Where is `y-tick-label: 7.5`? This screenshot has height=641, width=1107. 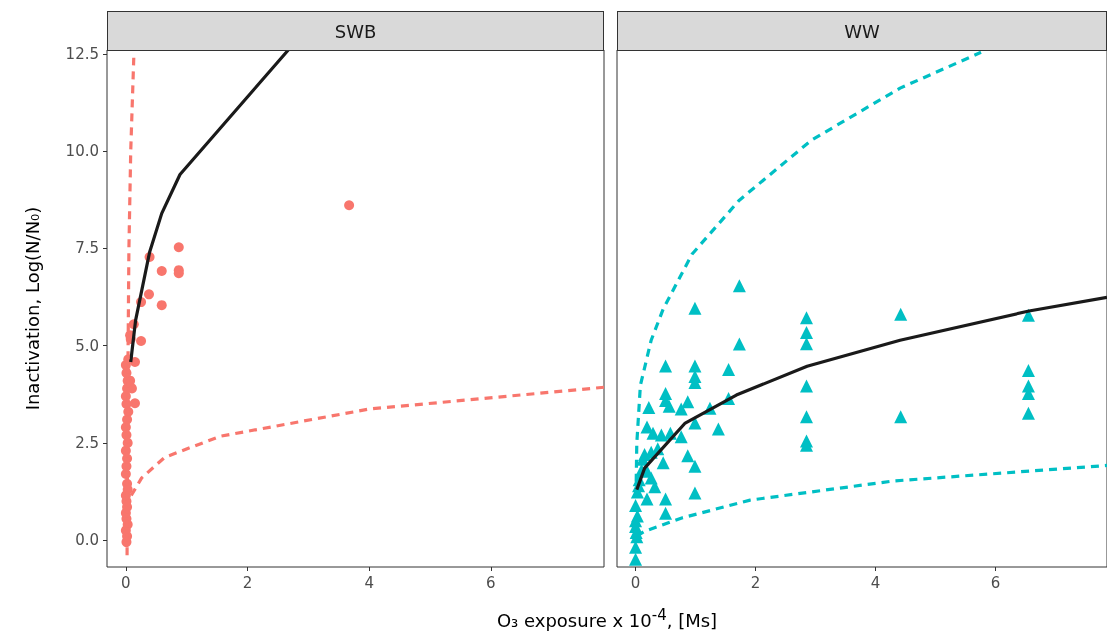
y-tick-label: 7.5 is located at coordinates (87, 248).